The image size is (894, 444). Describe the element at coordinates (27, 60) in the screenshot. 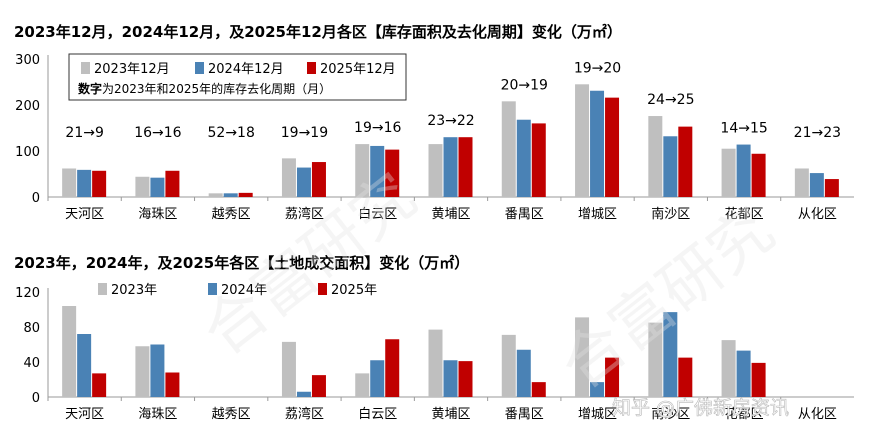

I see `y-tick-label: 300` at that location.